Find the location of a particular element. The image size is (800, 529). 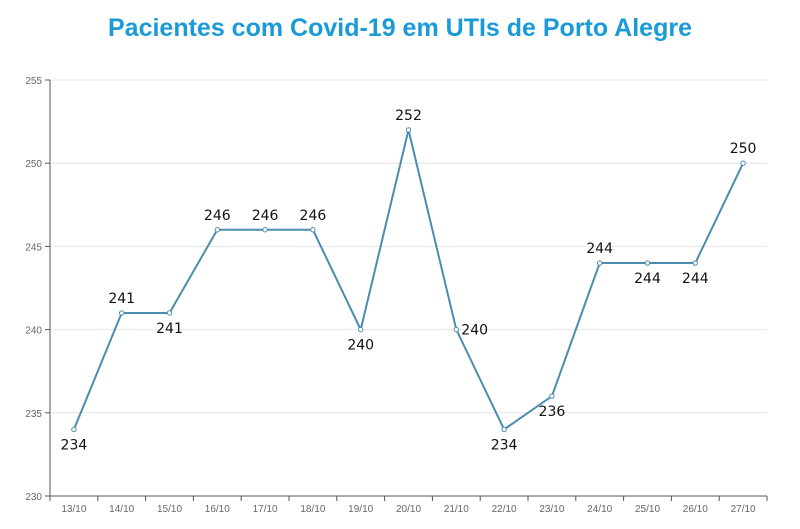

x-tick-label: 13/10 is located at coordinates (73, 509).